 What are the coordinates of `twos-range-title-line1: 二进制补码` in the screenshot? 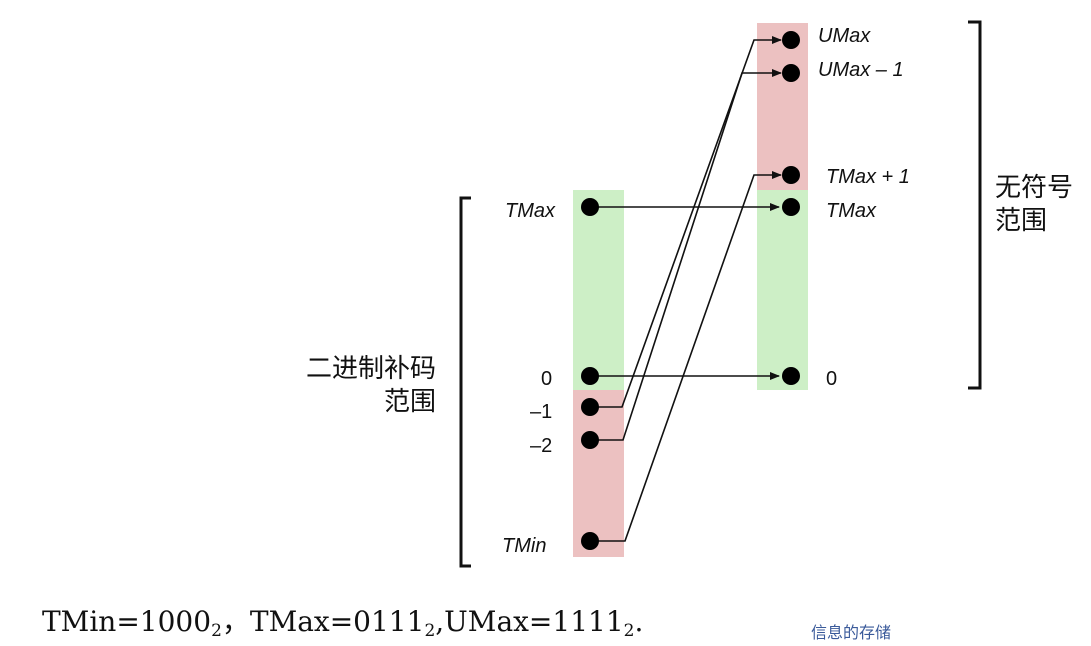 It's located at (370, 369).